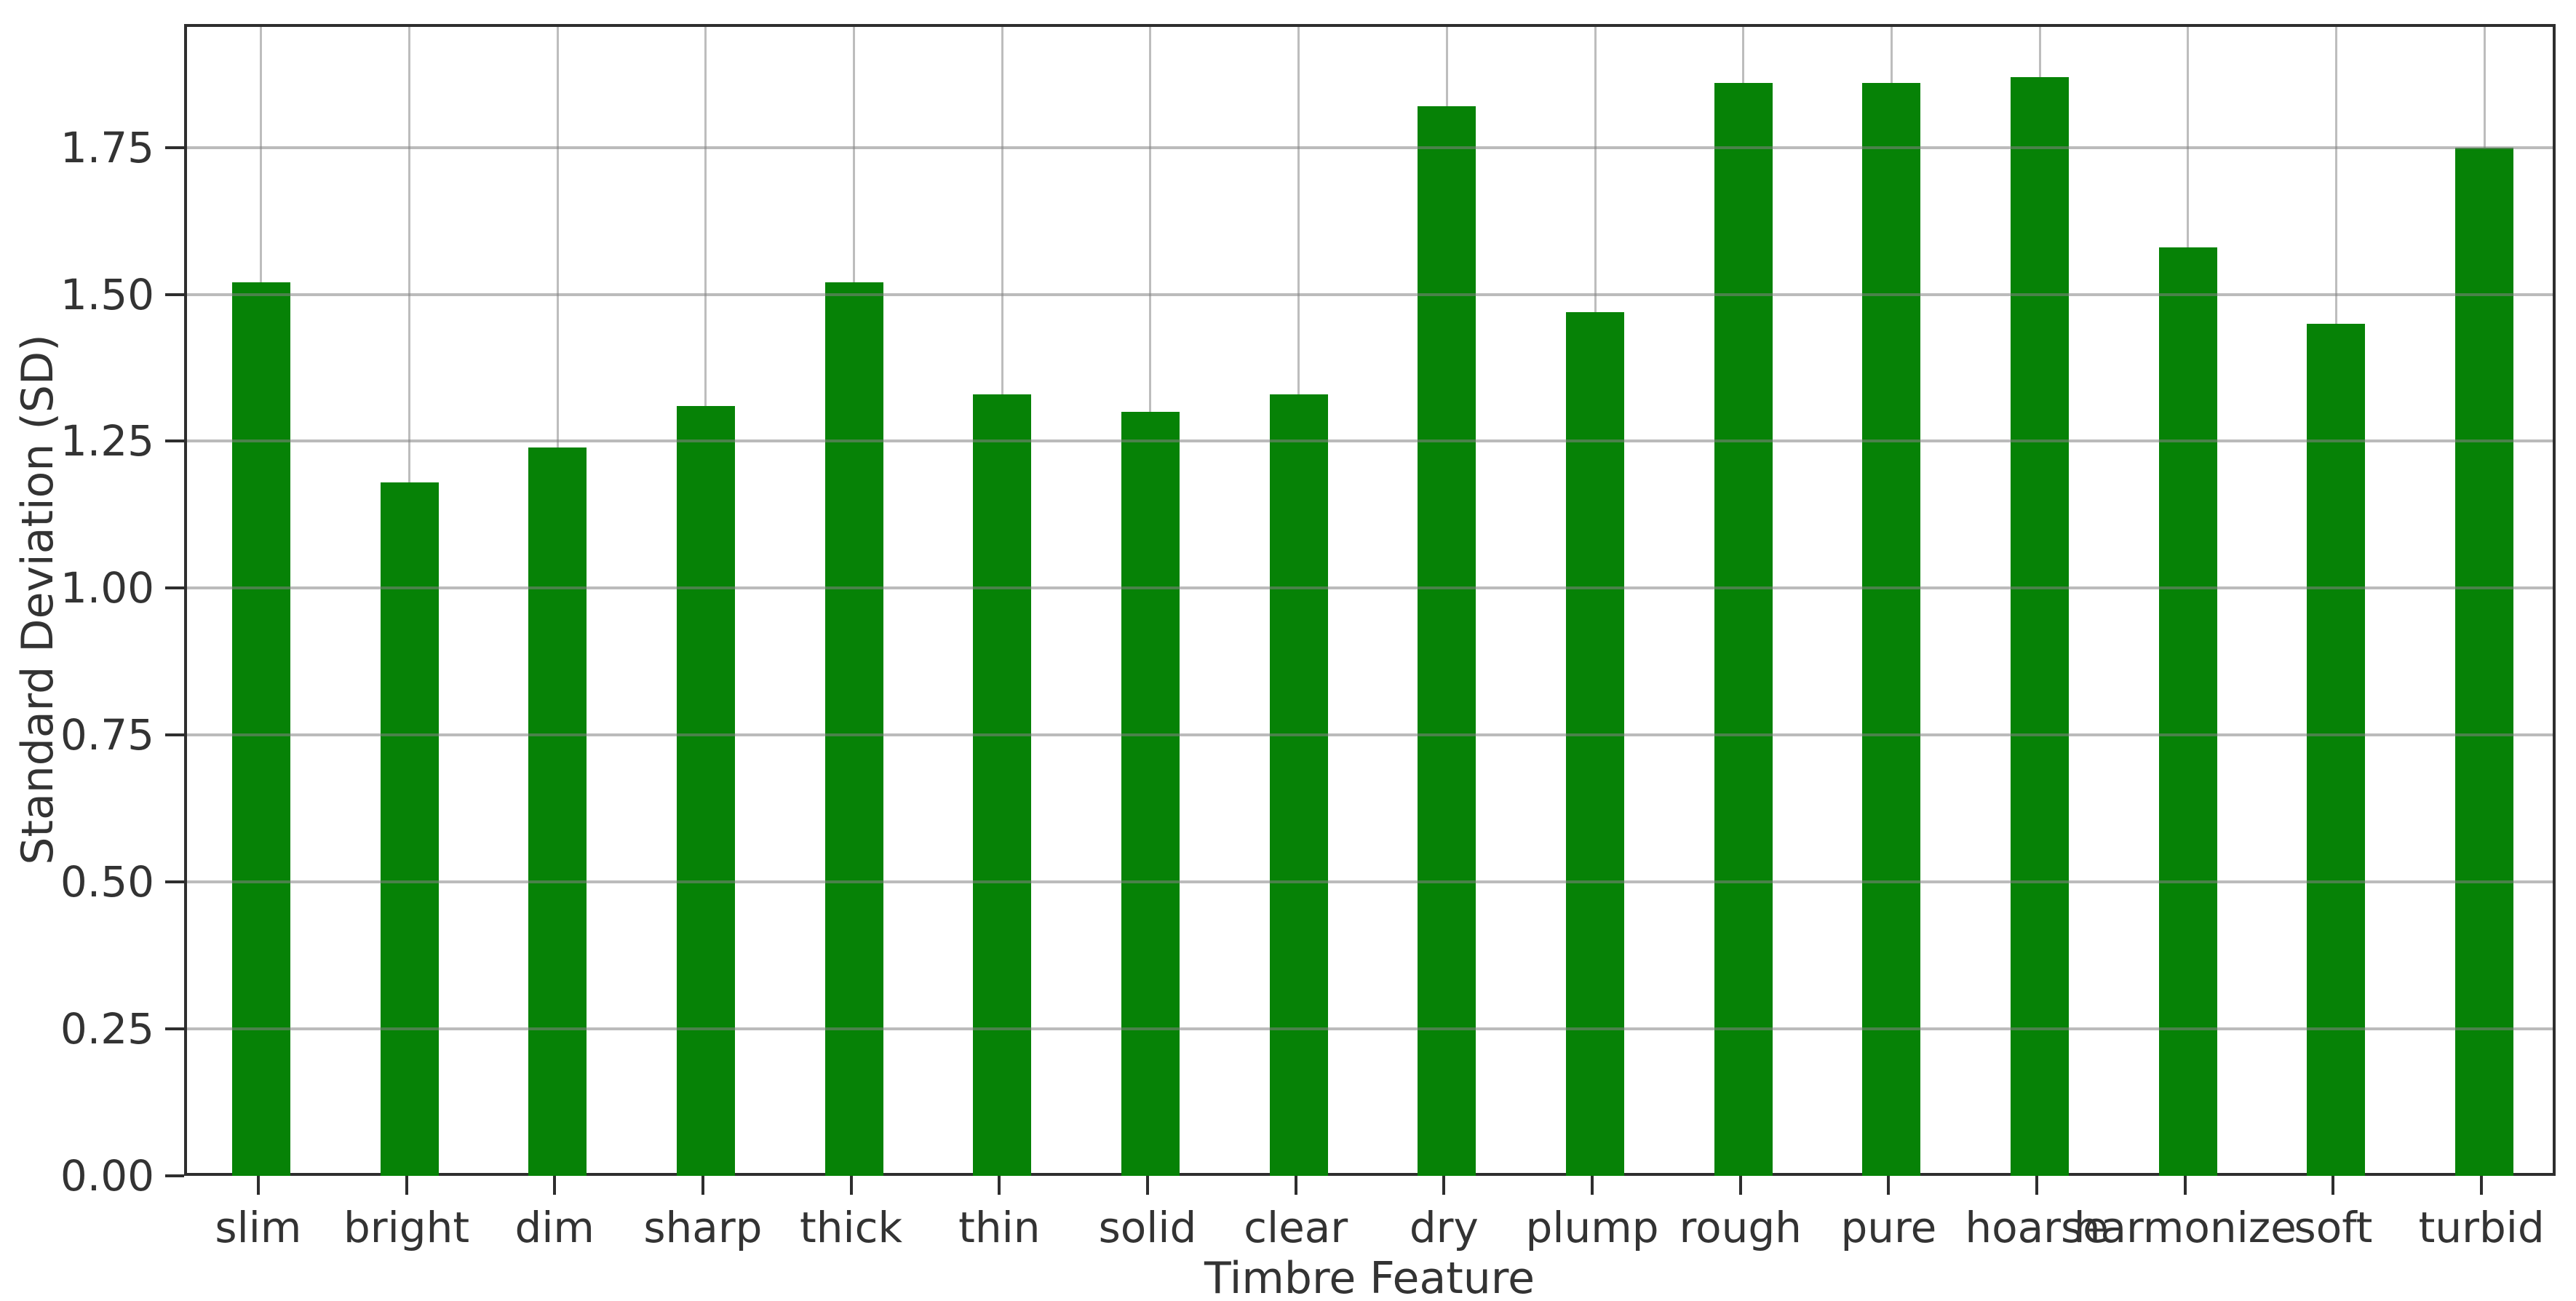 The width and height of the screenshot is (2576, 1301). I want to click on bar-thick, so click(853, 729).